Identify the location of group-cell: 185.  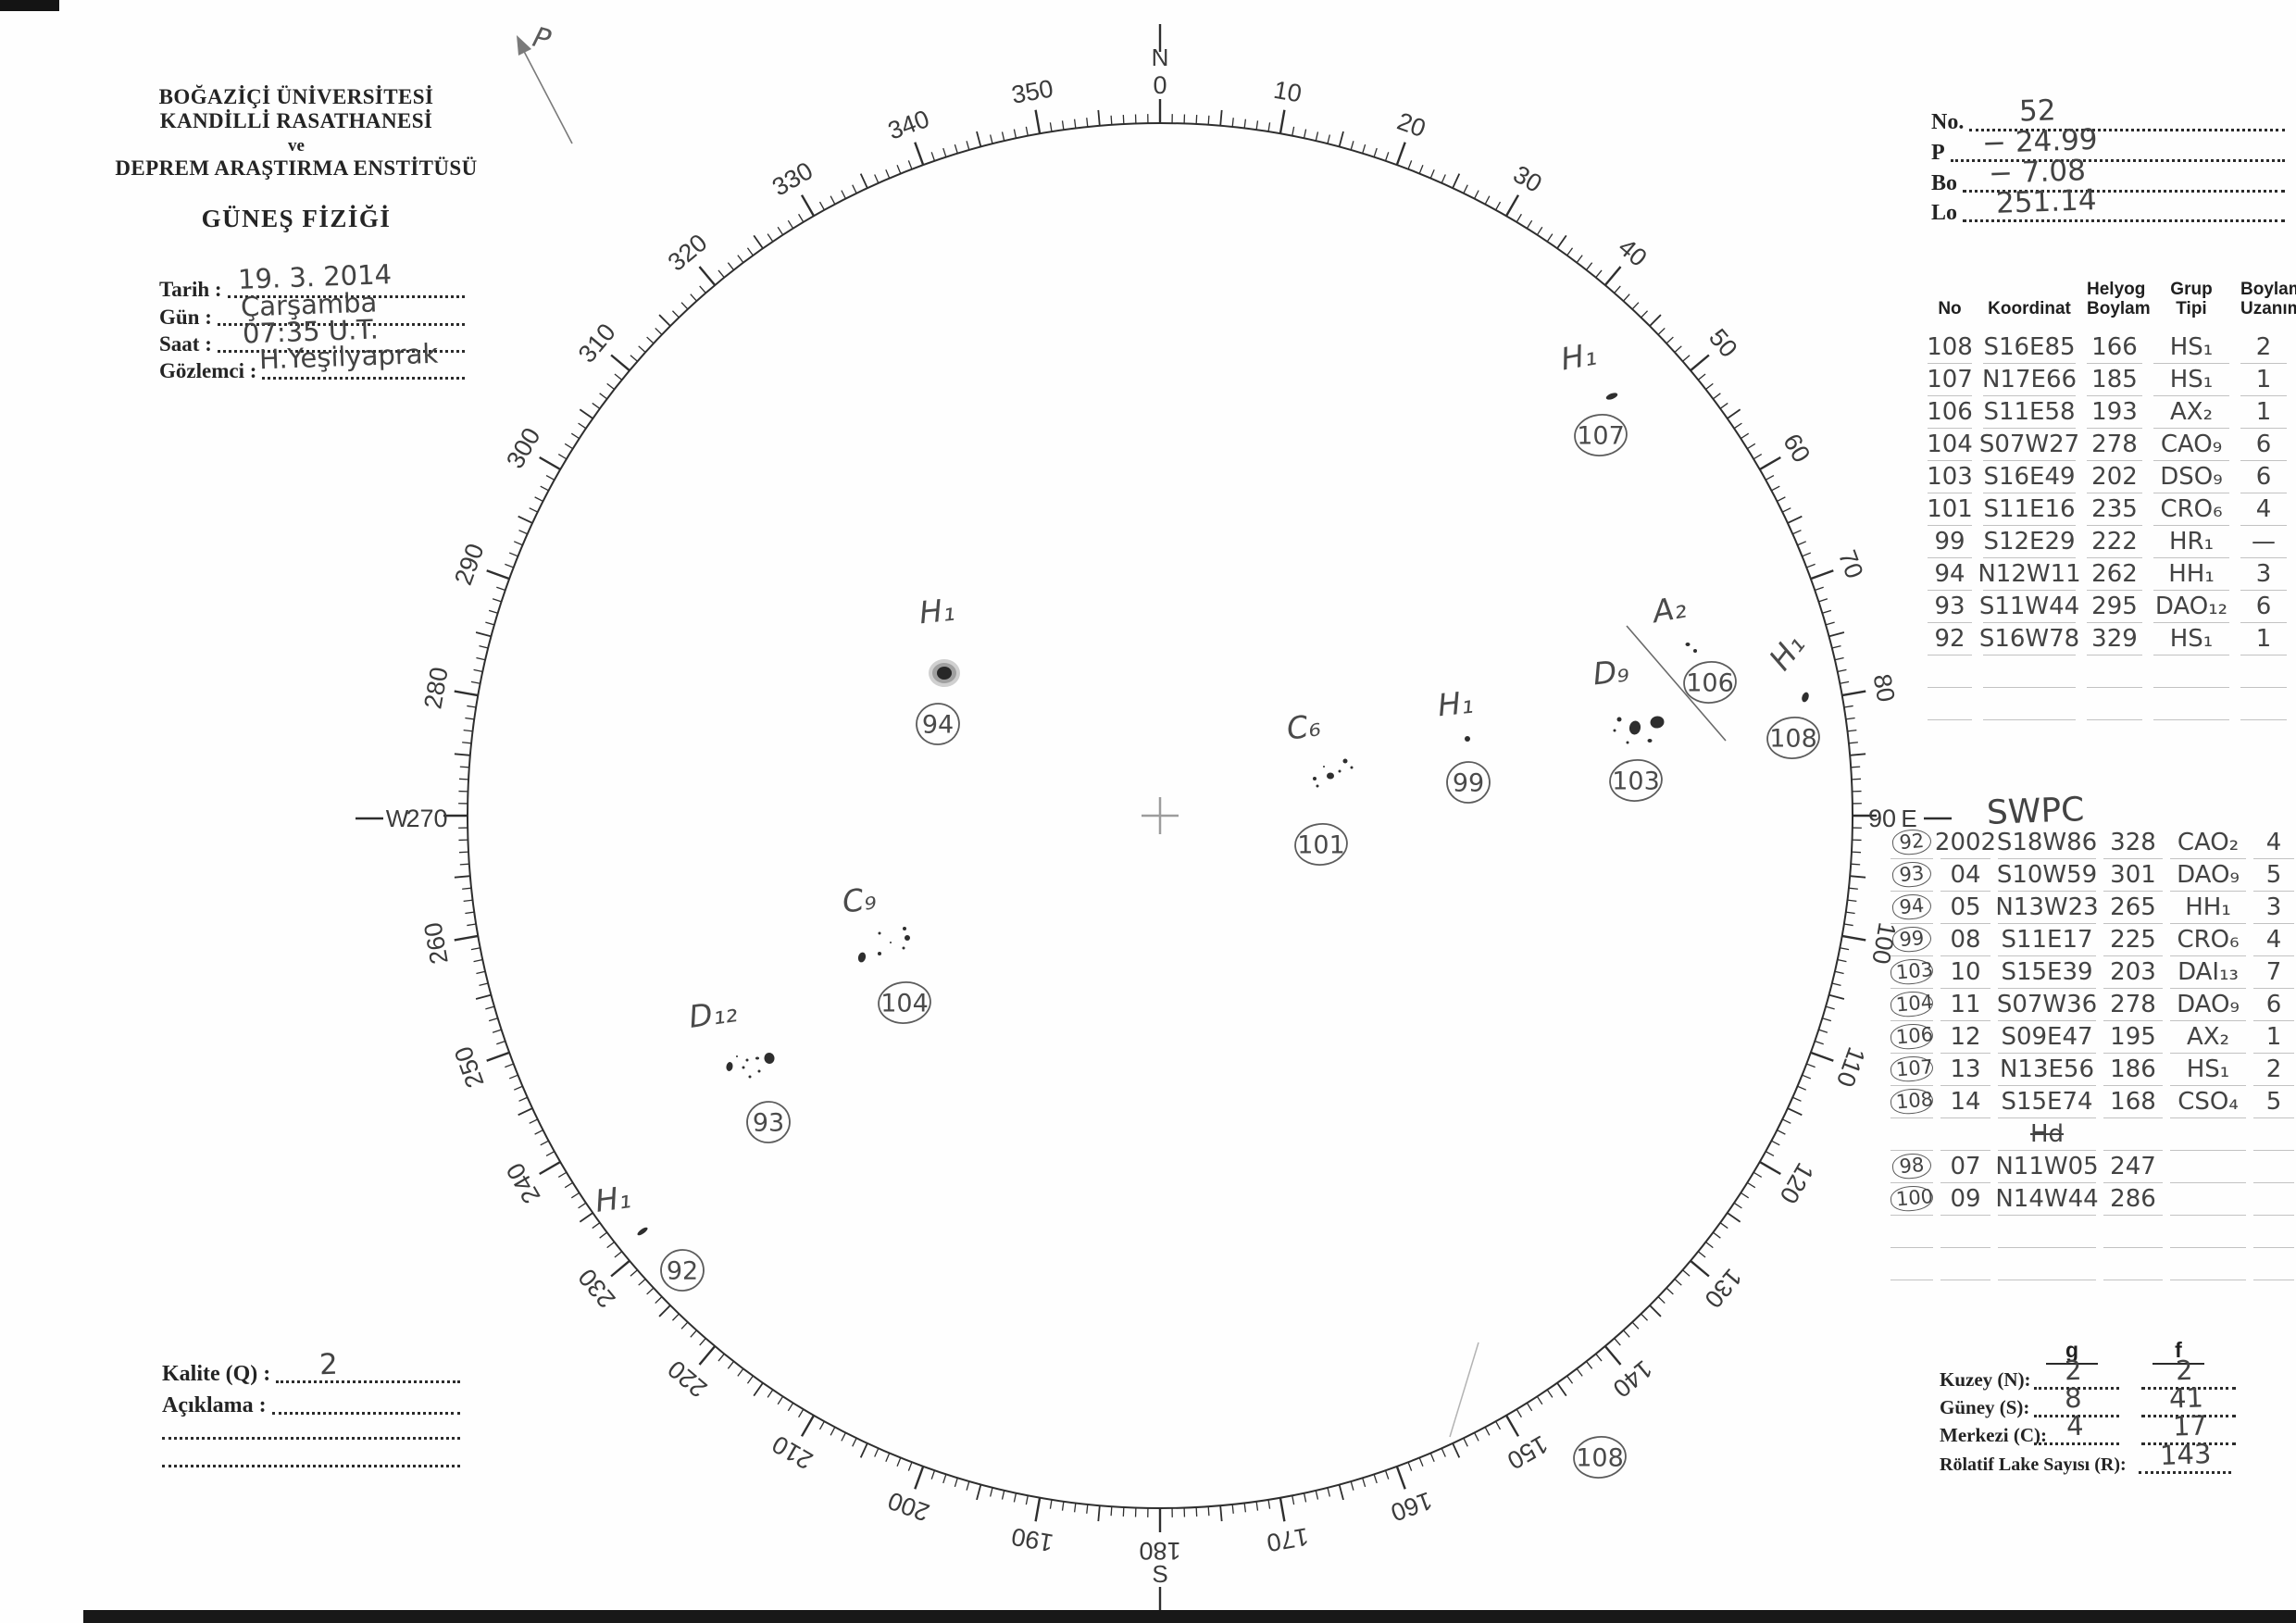
(2114, 380).